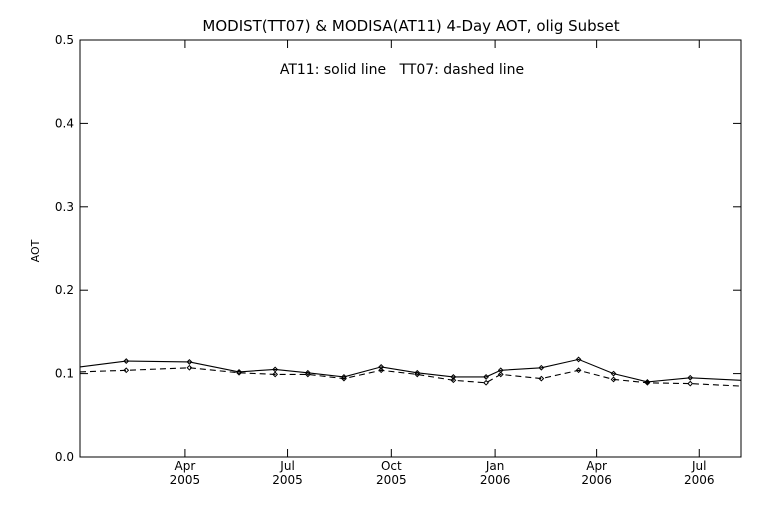  What do you see at coordinates (64, 40) in the screenshot?
I see `y-tick-label: 0.5` at bounding box center [64, 40].